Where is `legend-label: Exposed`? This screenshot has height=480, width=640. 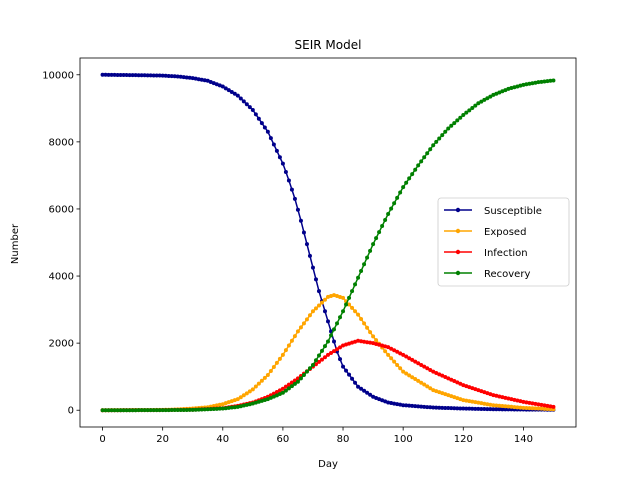 legend-label: Exposed is located at coordinates (505, 232).